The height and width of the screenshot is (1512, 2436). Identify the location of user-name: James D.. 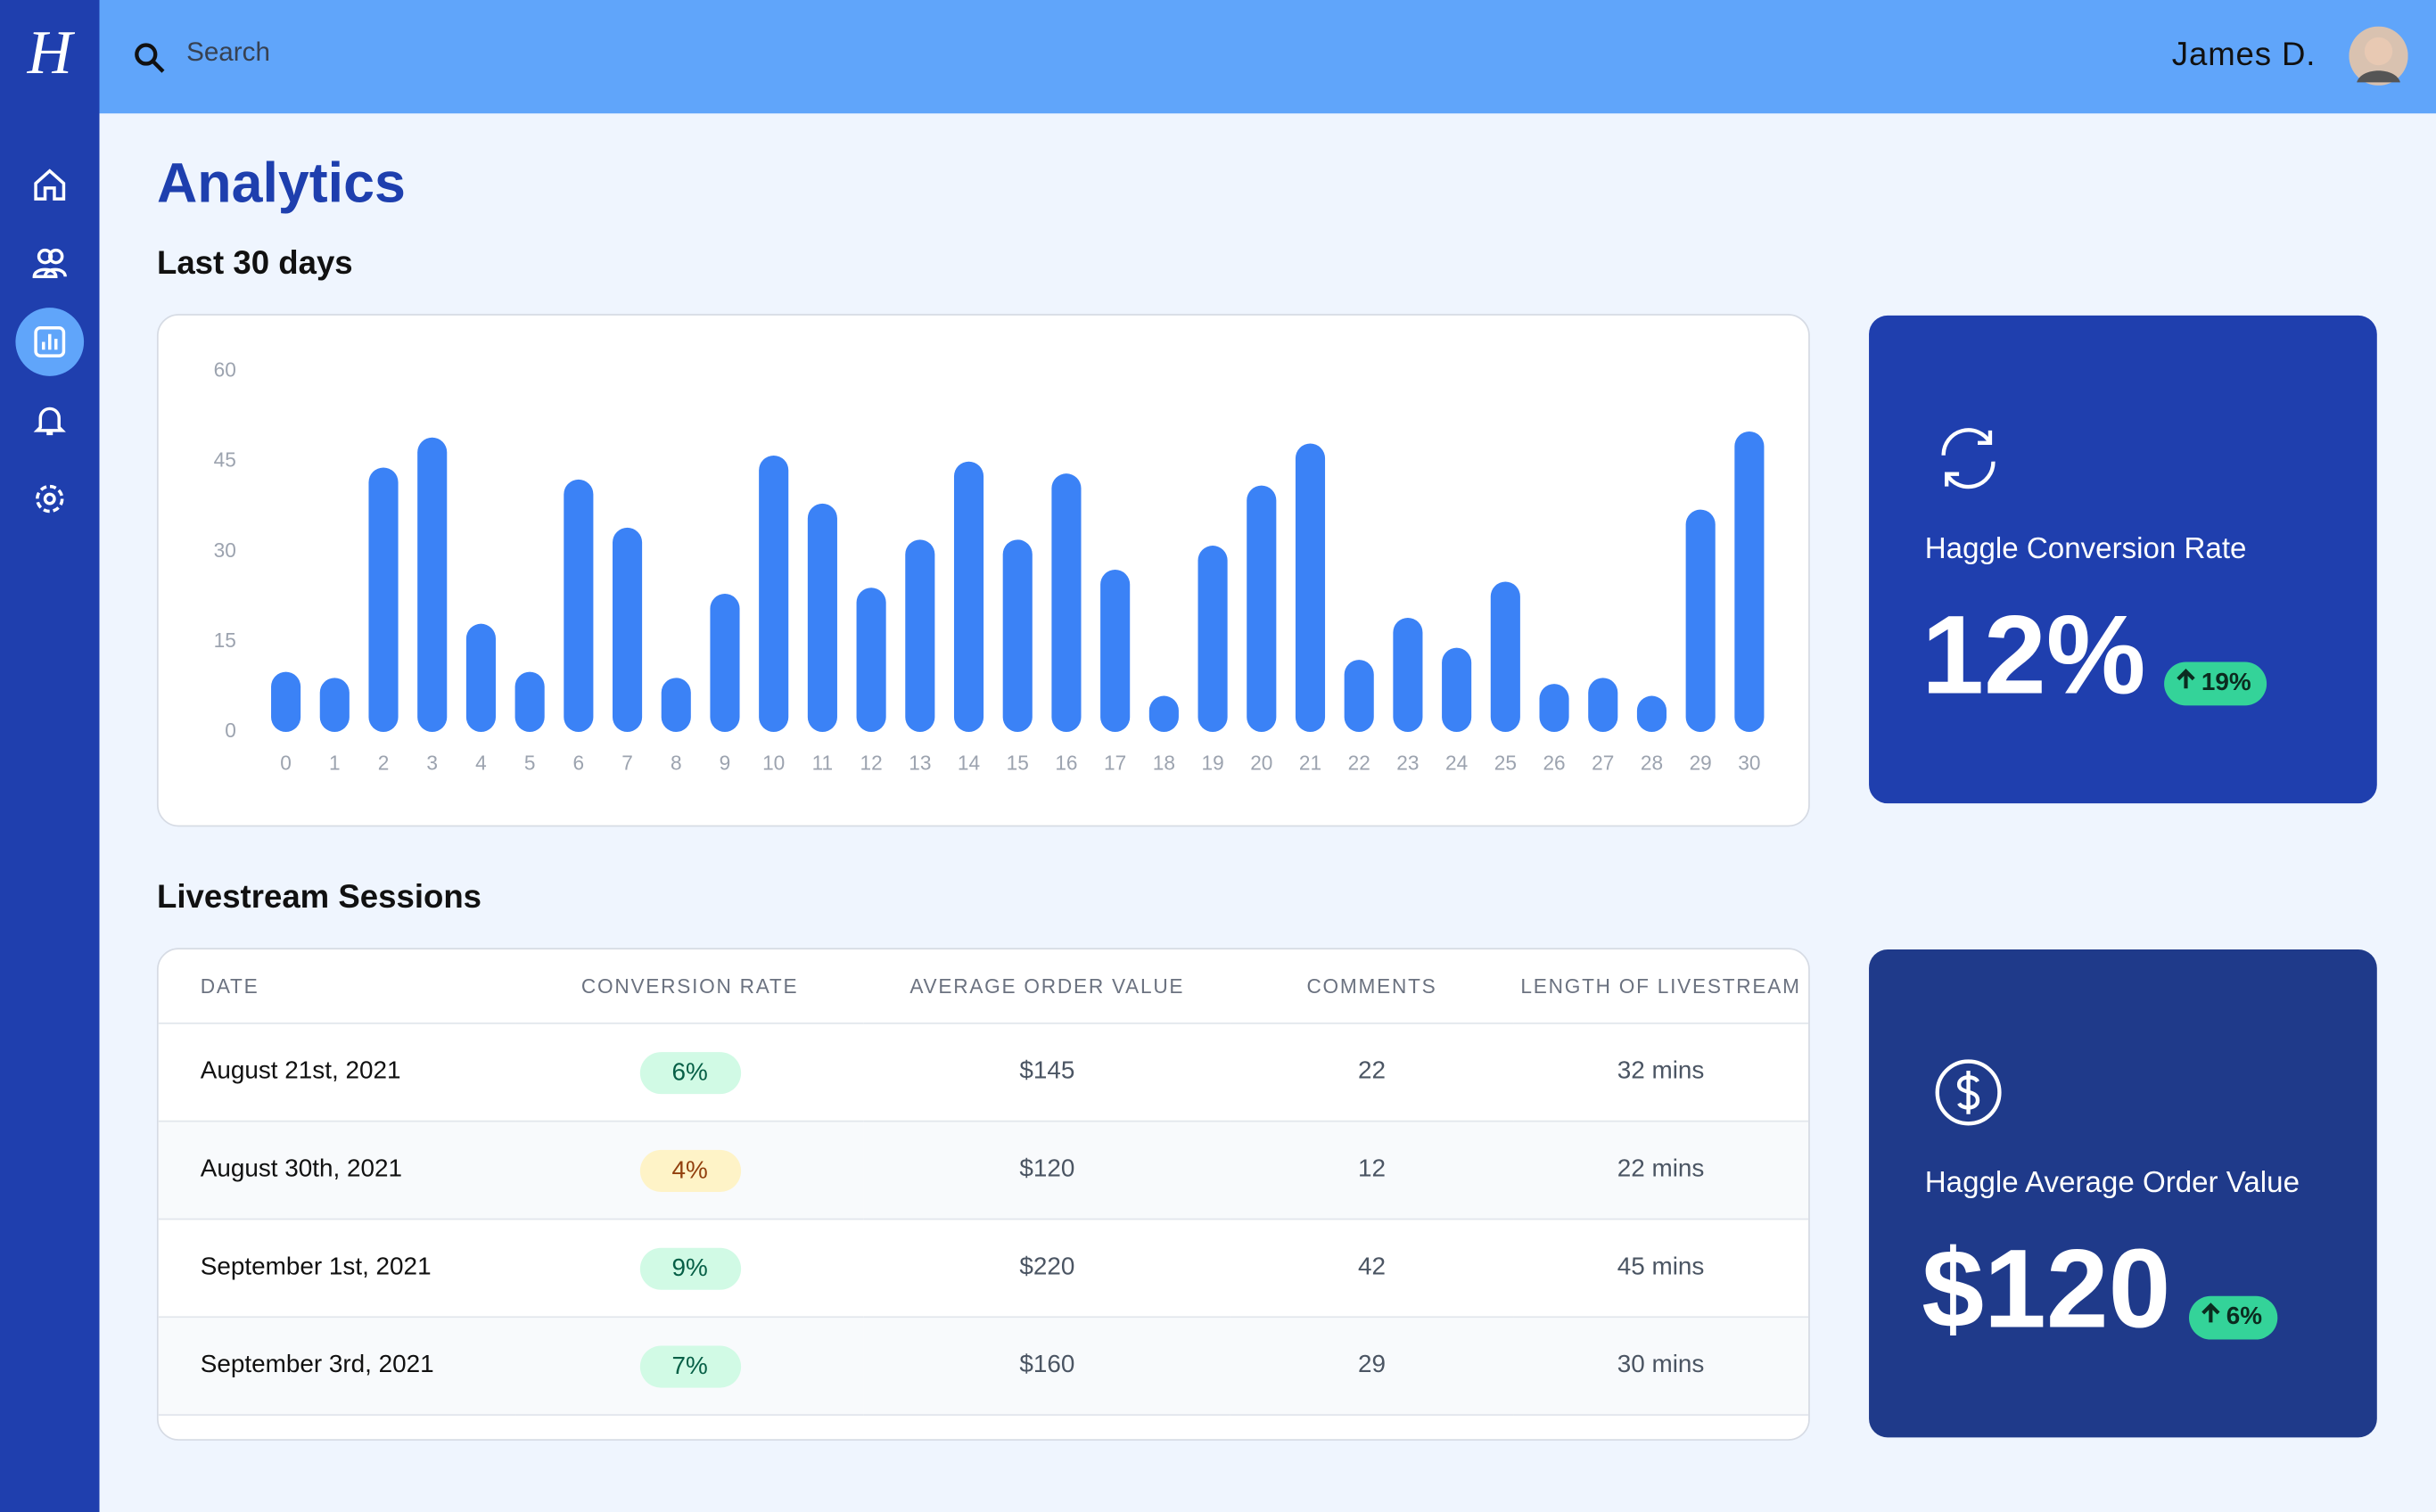
(2244, 55).